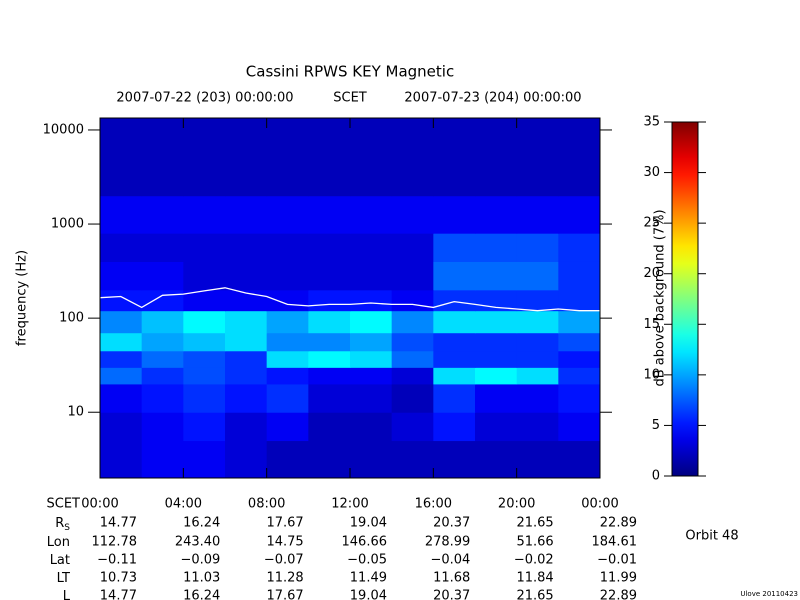 Image resolution: width=800 pixels, height=600 pixels. I want to click on ephemeris-value: −0.04, so click(450, 560).